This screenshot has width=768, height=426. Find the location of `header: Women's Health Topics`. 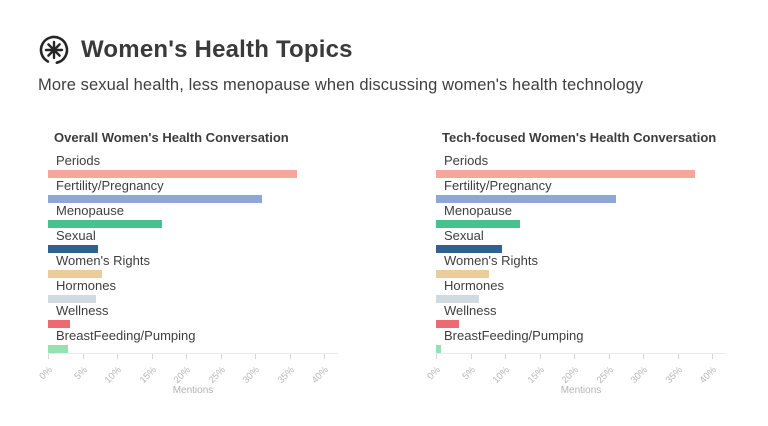

header: Women's Health Topics is located at coordinates (195, 50).